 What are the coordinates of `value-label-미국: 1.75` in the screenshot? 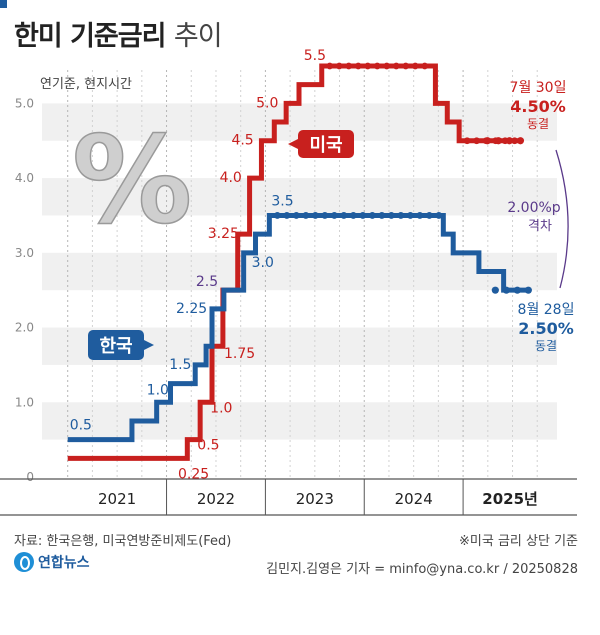 It's located at (239, 354).